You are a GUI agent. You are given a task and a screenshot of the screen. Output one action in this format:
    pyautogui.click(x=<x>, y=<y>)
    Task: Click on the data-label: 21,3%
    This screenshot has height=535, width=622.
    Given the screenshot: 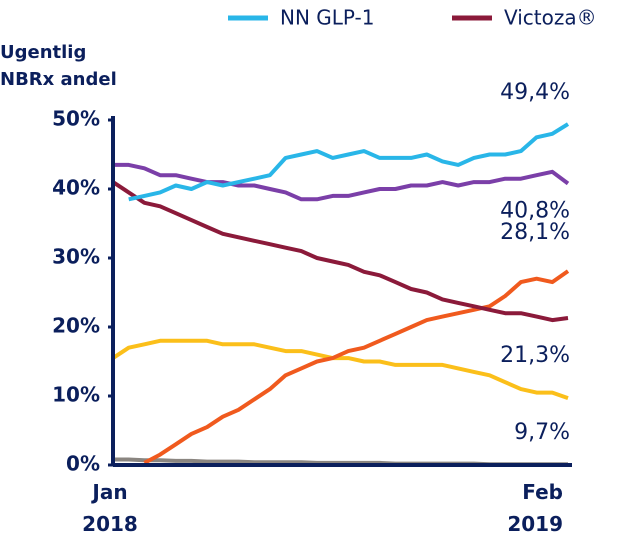 What is the action you would take?
    pyautogui.click(x=535, y=355)
    